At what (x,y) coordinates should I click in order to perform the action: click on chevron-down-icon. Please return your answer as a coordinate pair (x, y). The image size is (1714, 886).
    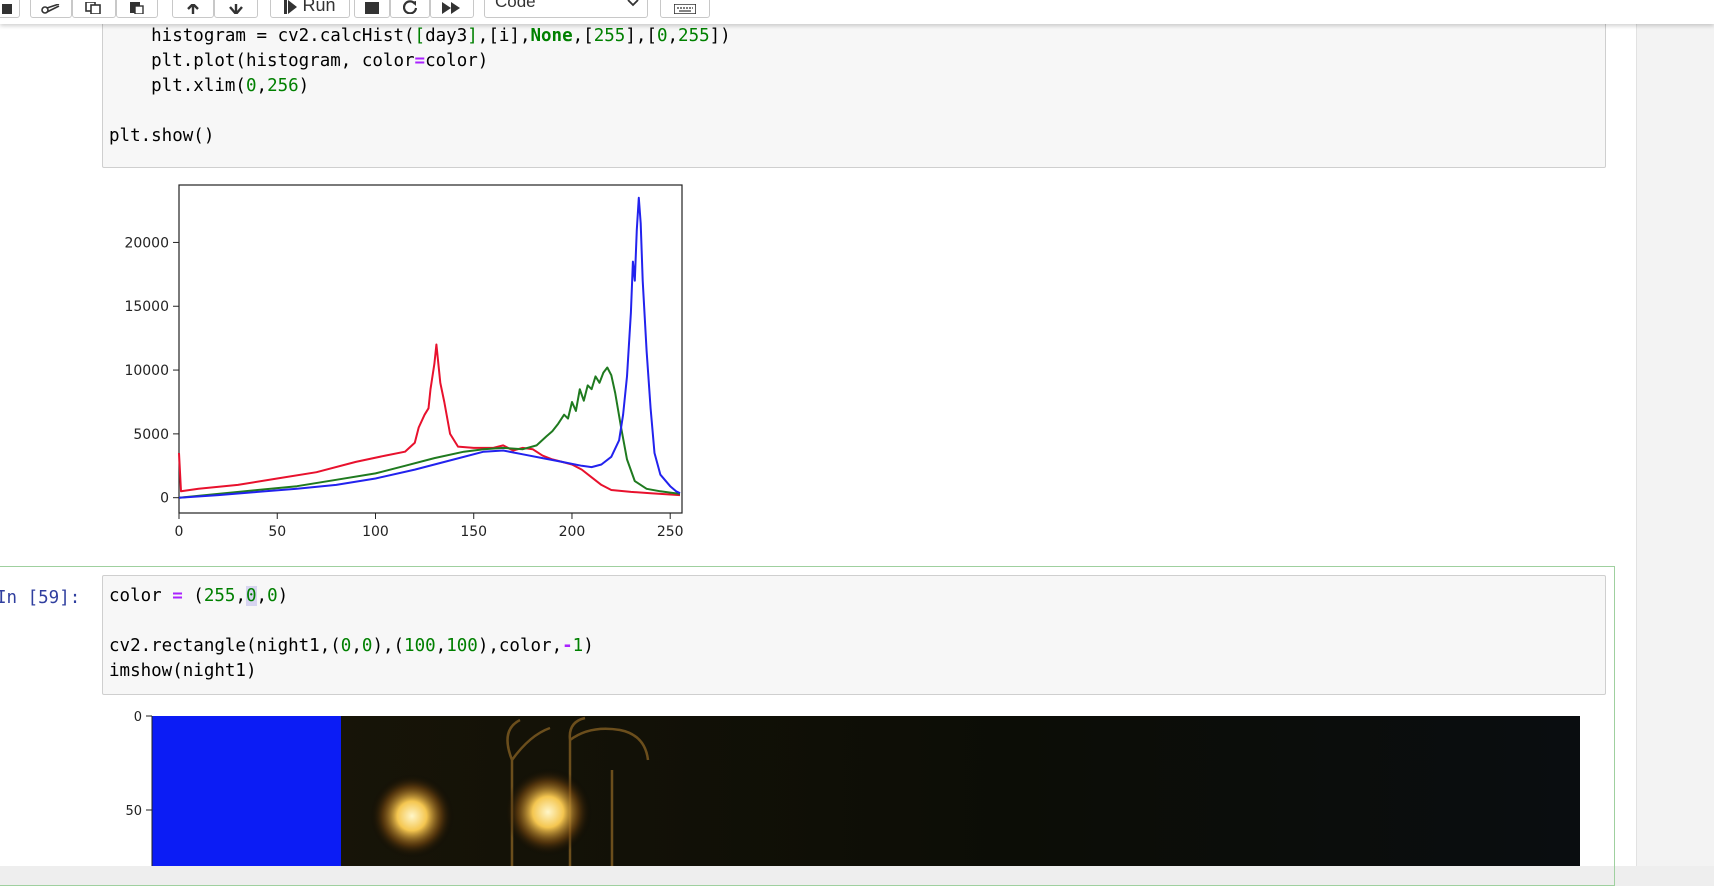
    Looking at the image, I should click on (633, 5).